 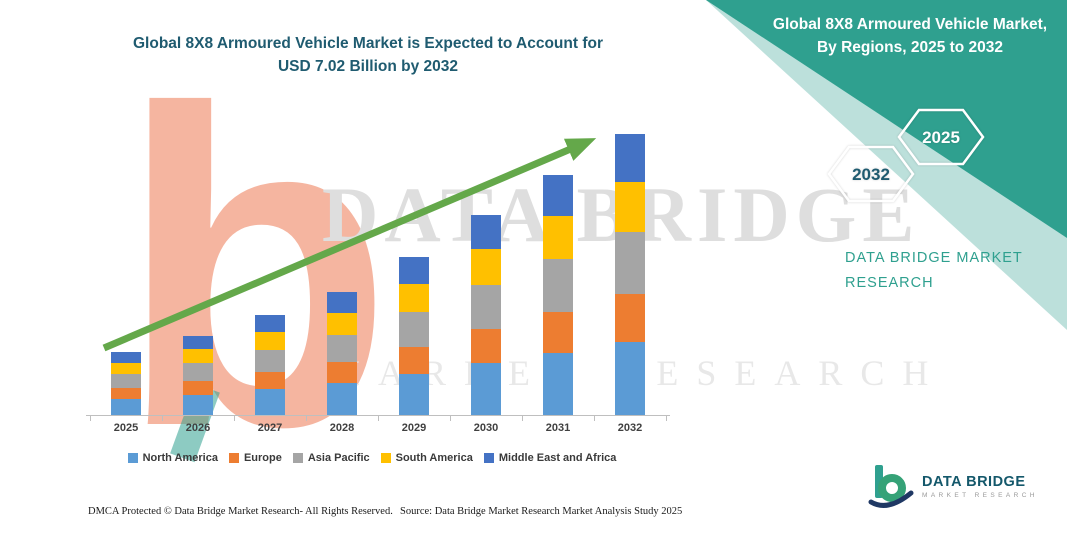 What do you see at coordinates (180, 458) in the screenshot?
I see `legend-label: North America` at bounding box center [180, 458].